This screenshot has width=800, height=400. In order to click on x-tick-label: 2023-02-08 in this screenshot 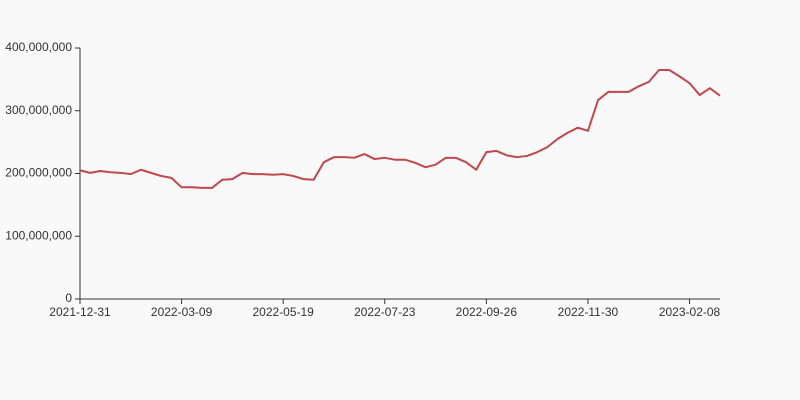, I will do `click(690, 312)`.